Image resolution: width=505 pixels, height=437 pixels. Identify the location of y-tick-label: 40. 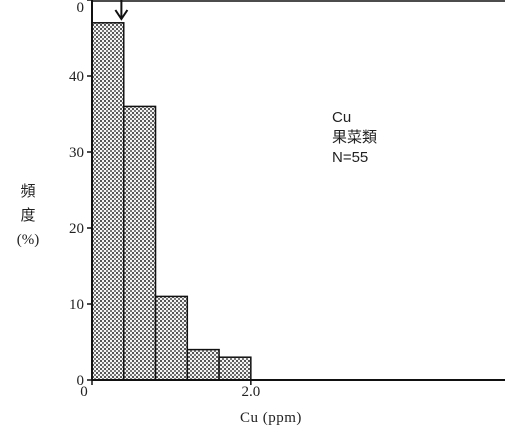
(76, 77).